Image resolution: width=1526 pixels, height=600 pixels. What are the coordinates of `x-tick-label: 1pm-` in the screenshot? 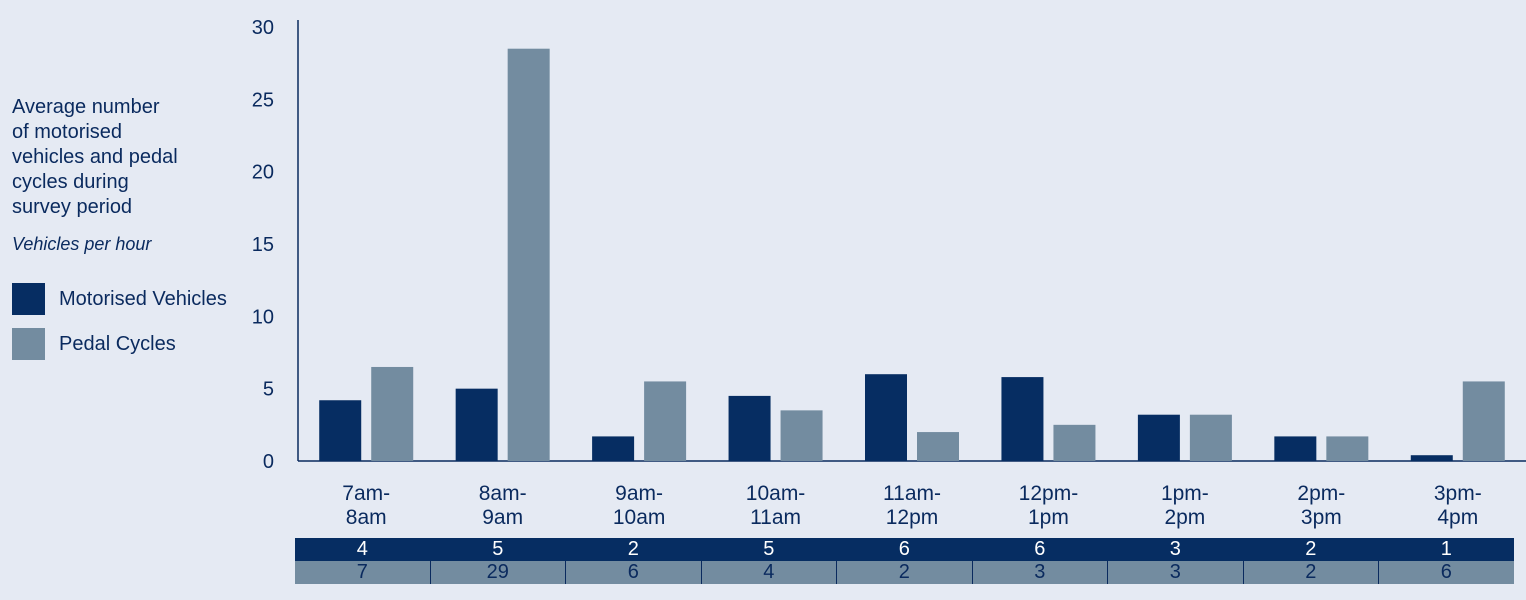 It's located at (1185, 493).